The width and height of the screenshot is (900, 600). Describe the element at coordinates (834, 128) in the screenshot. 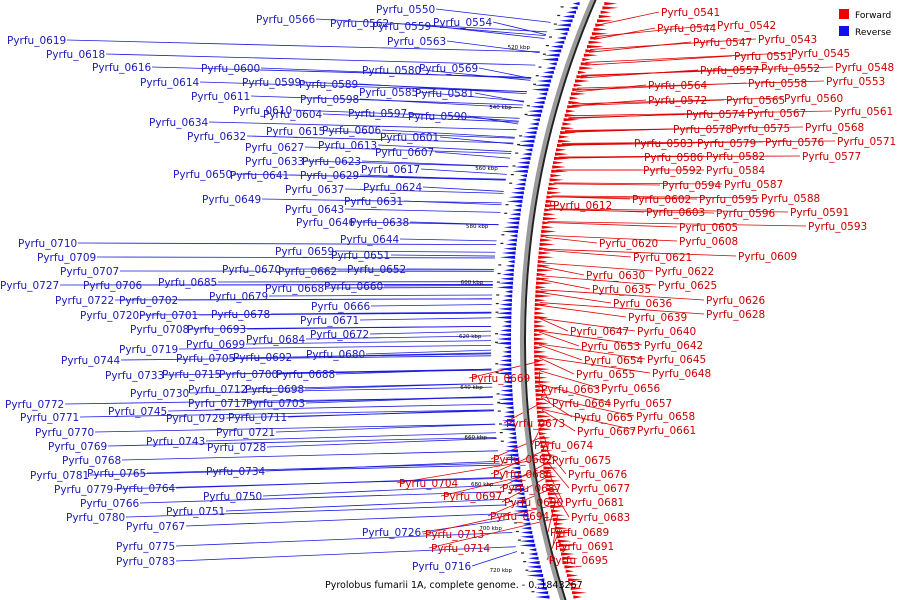

I see `forward-gene-label: Pyrfu_0568` at that location.